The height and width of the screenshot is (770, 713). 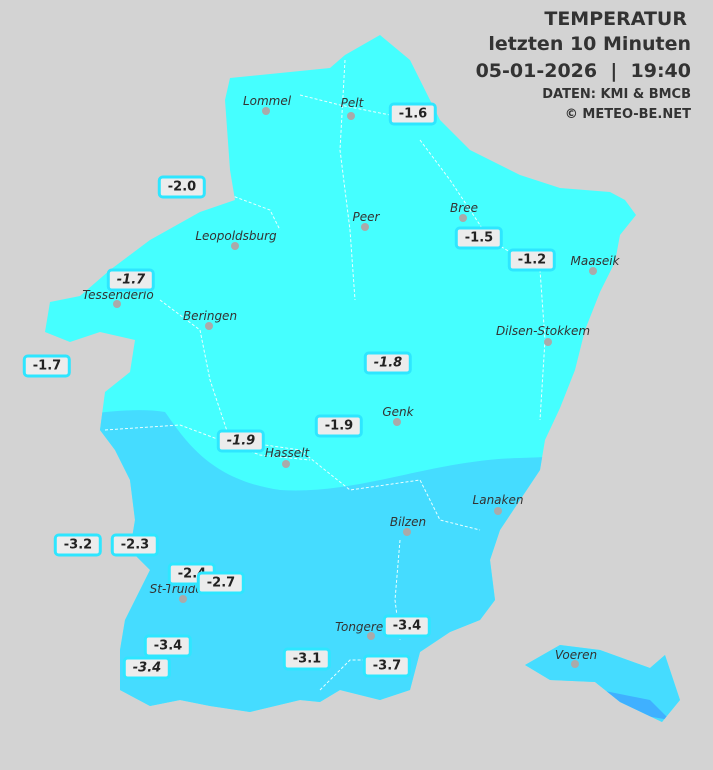 What do you see at coordinates (180, 589) in the screenshot?
I see `city-label: St-Truiden` at bounding box center [180, 589].